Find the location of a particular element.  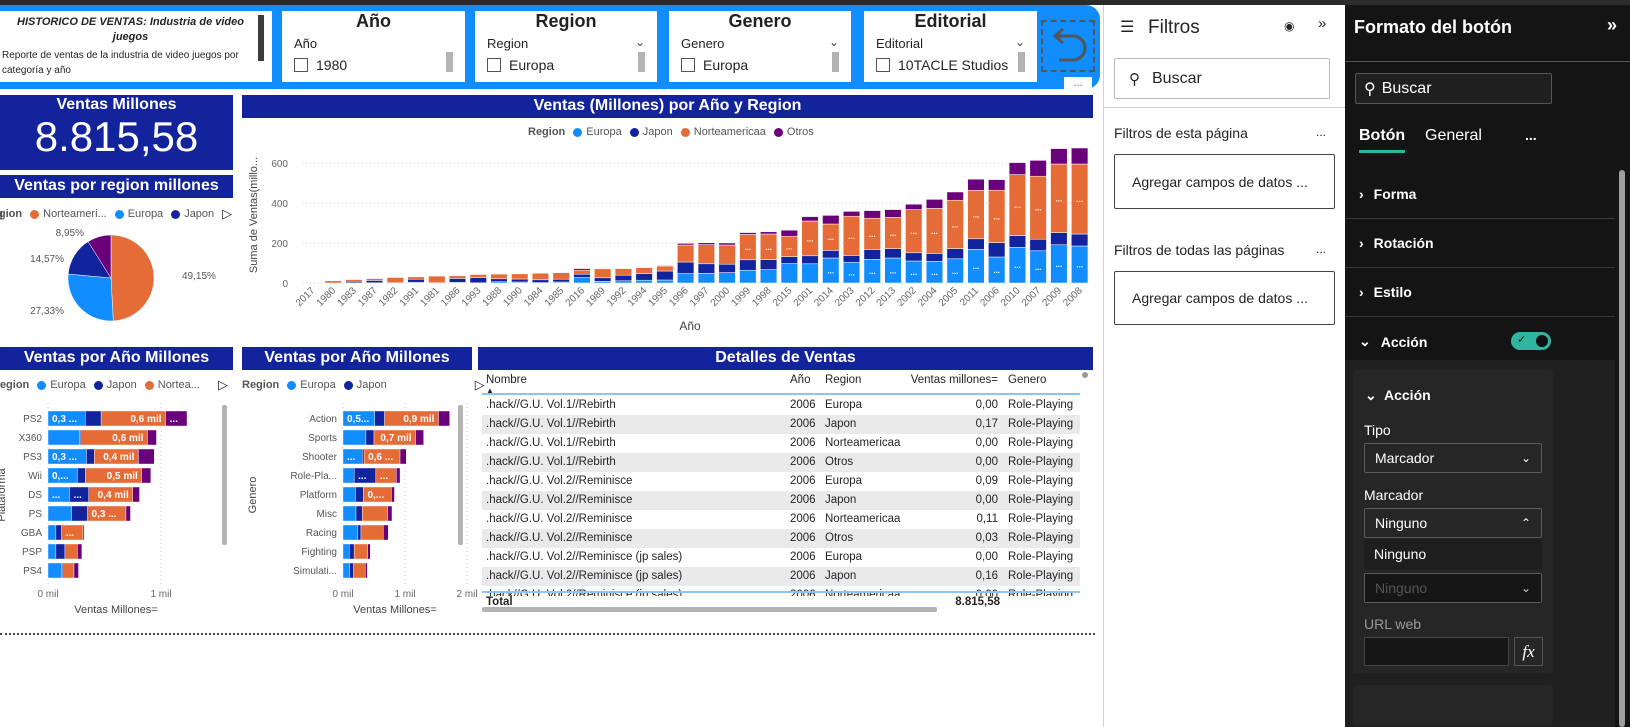

tipo-dropdown: Marcador ⌄ is located at coordinates (1453, 458).